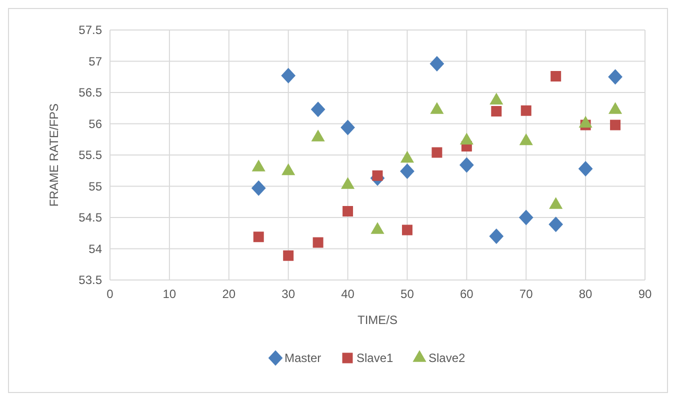 The image size is (678, 401). Describe the element at coordinates (95, 123) in the screenshot. I see `y-tick-label: 56` at that location.